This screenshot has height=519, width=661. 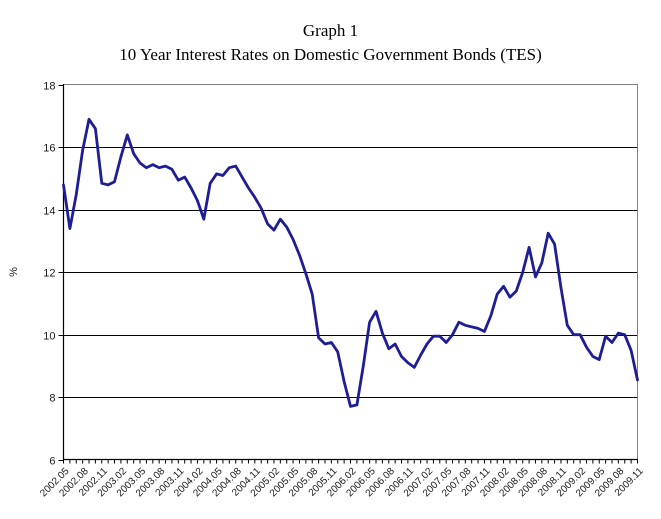 I want to click on y-tick-label: 8, so click(x=52, y=399).